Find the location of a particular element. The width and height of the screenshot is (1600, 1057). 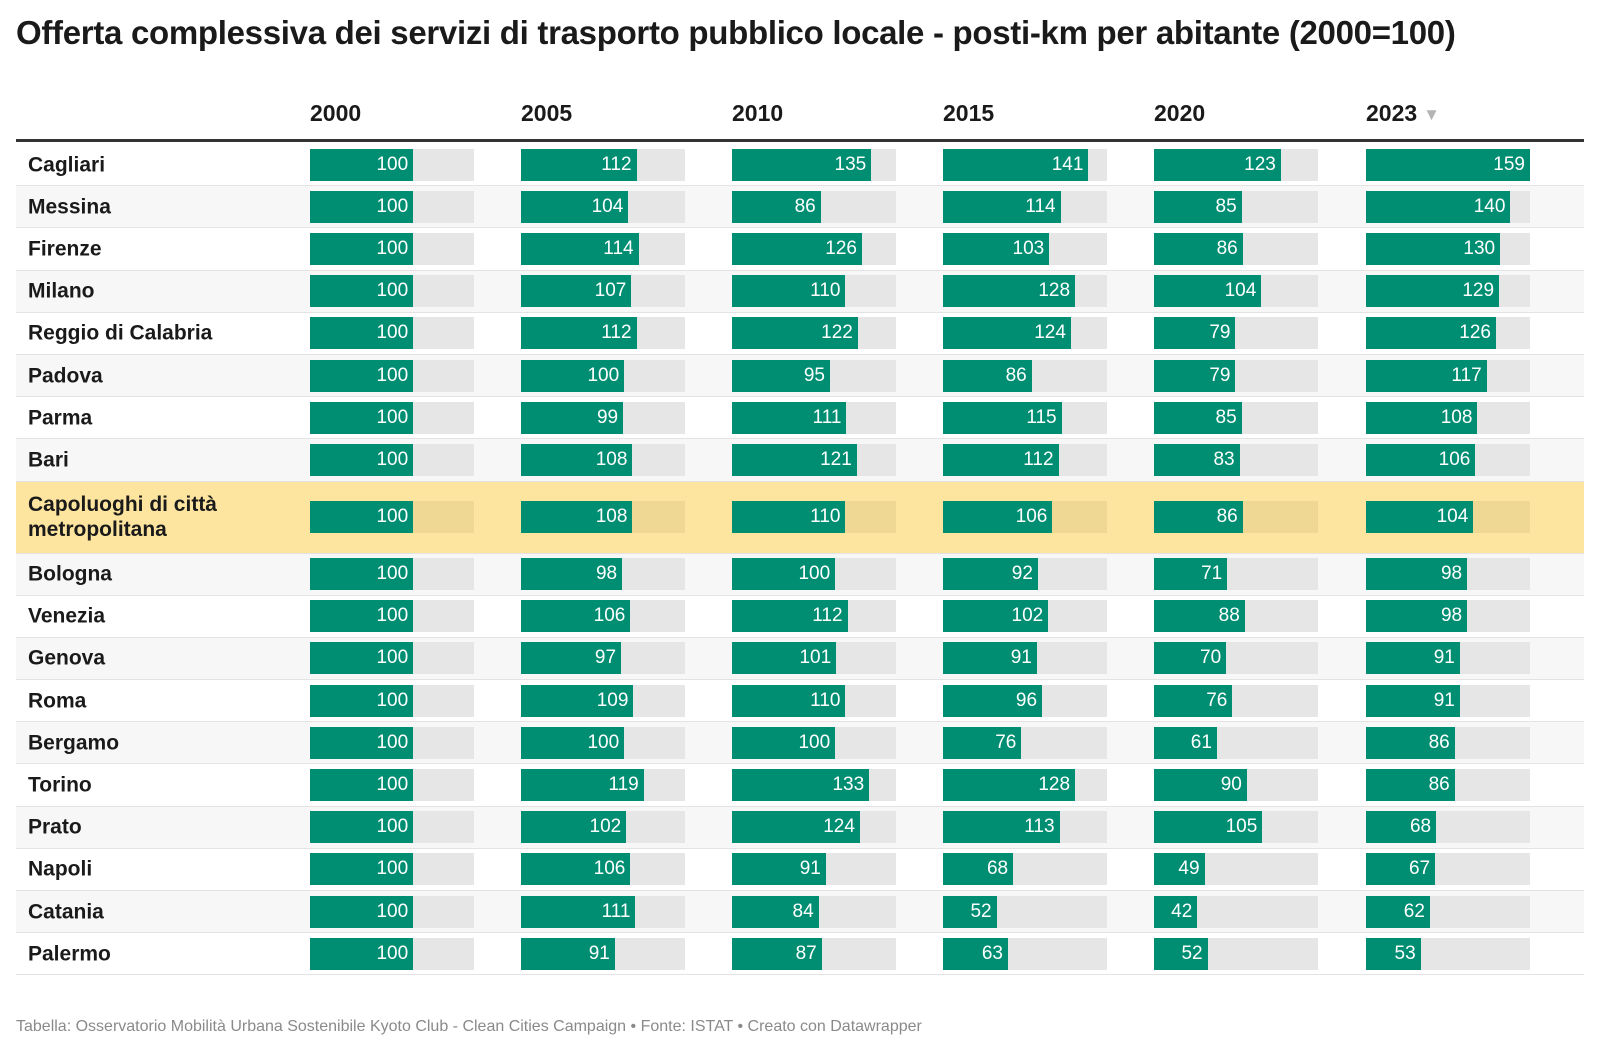

data-label: 119 is located at coordinates (623, 785).